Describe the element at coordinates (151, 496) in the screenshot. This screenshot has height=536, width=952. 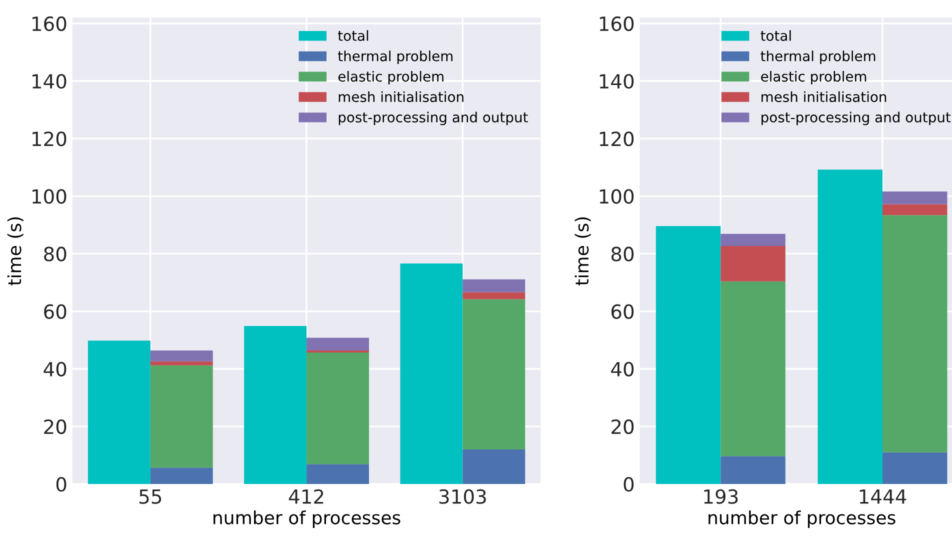
I see `x-tick-label: 55` at that location.